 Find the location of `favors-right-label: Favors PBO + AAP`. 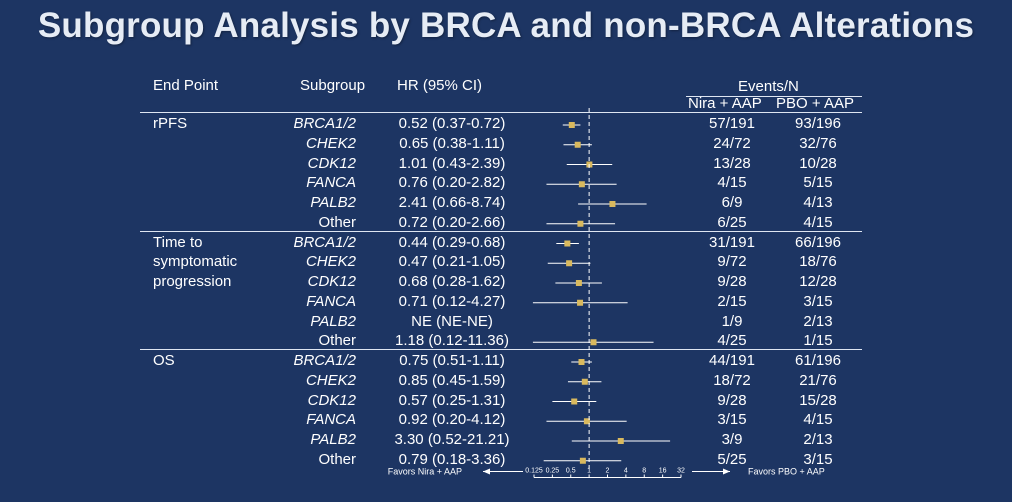

favors-right-label: Favors PBO + AAP is located at coordinates (786, 472).